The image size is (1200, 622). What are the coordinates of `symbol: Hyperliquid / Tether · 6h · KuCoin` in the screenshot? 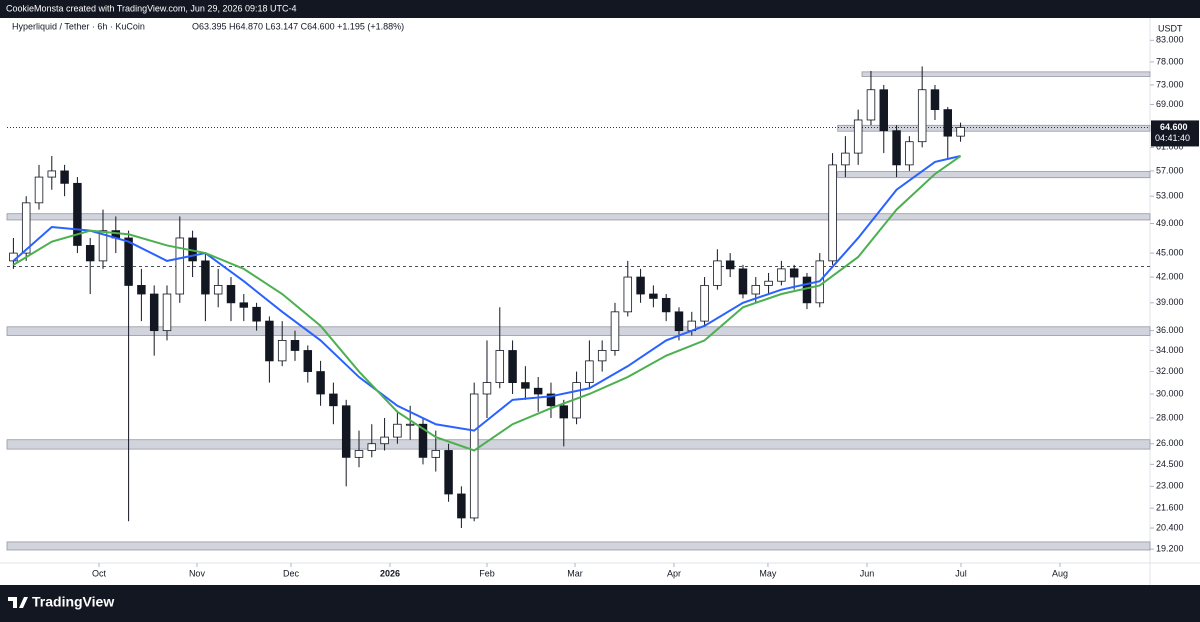 It's located at (78, 26).